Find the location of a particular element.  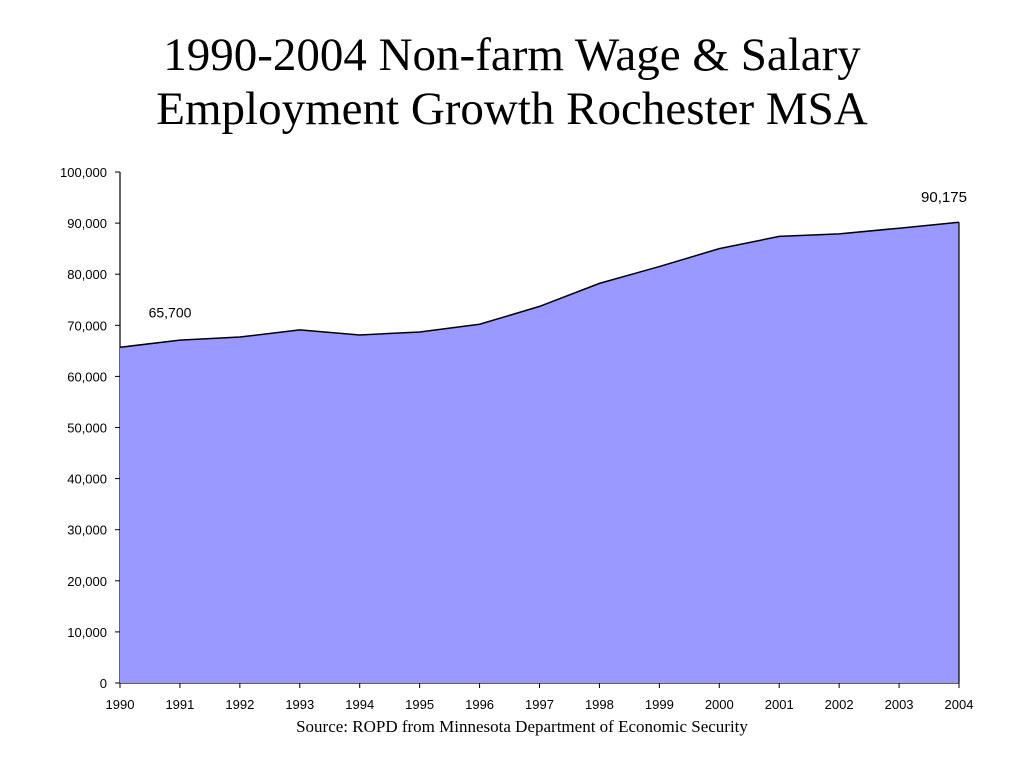

series-line is located at coordinates (539, 285).